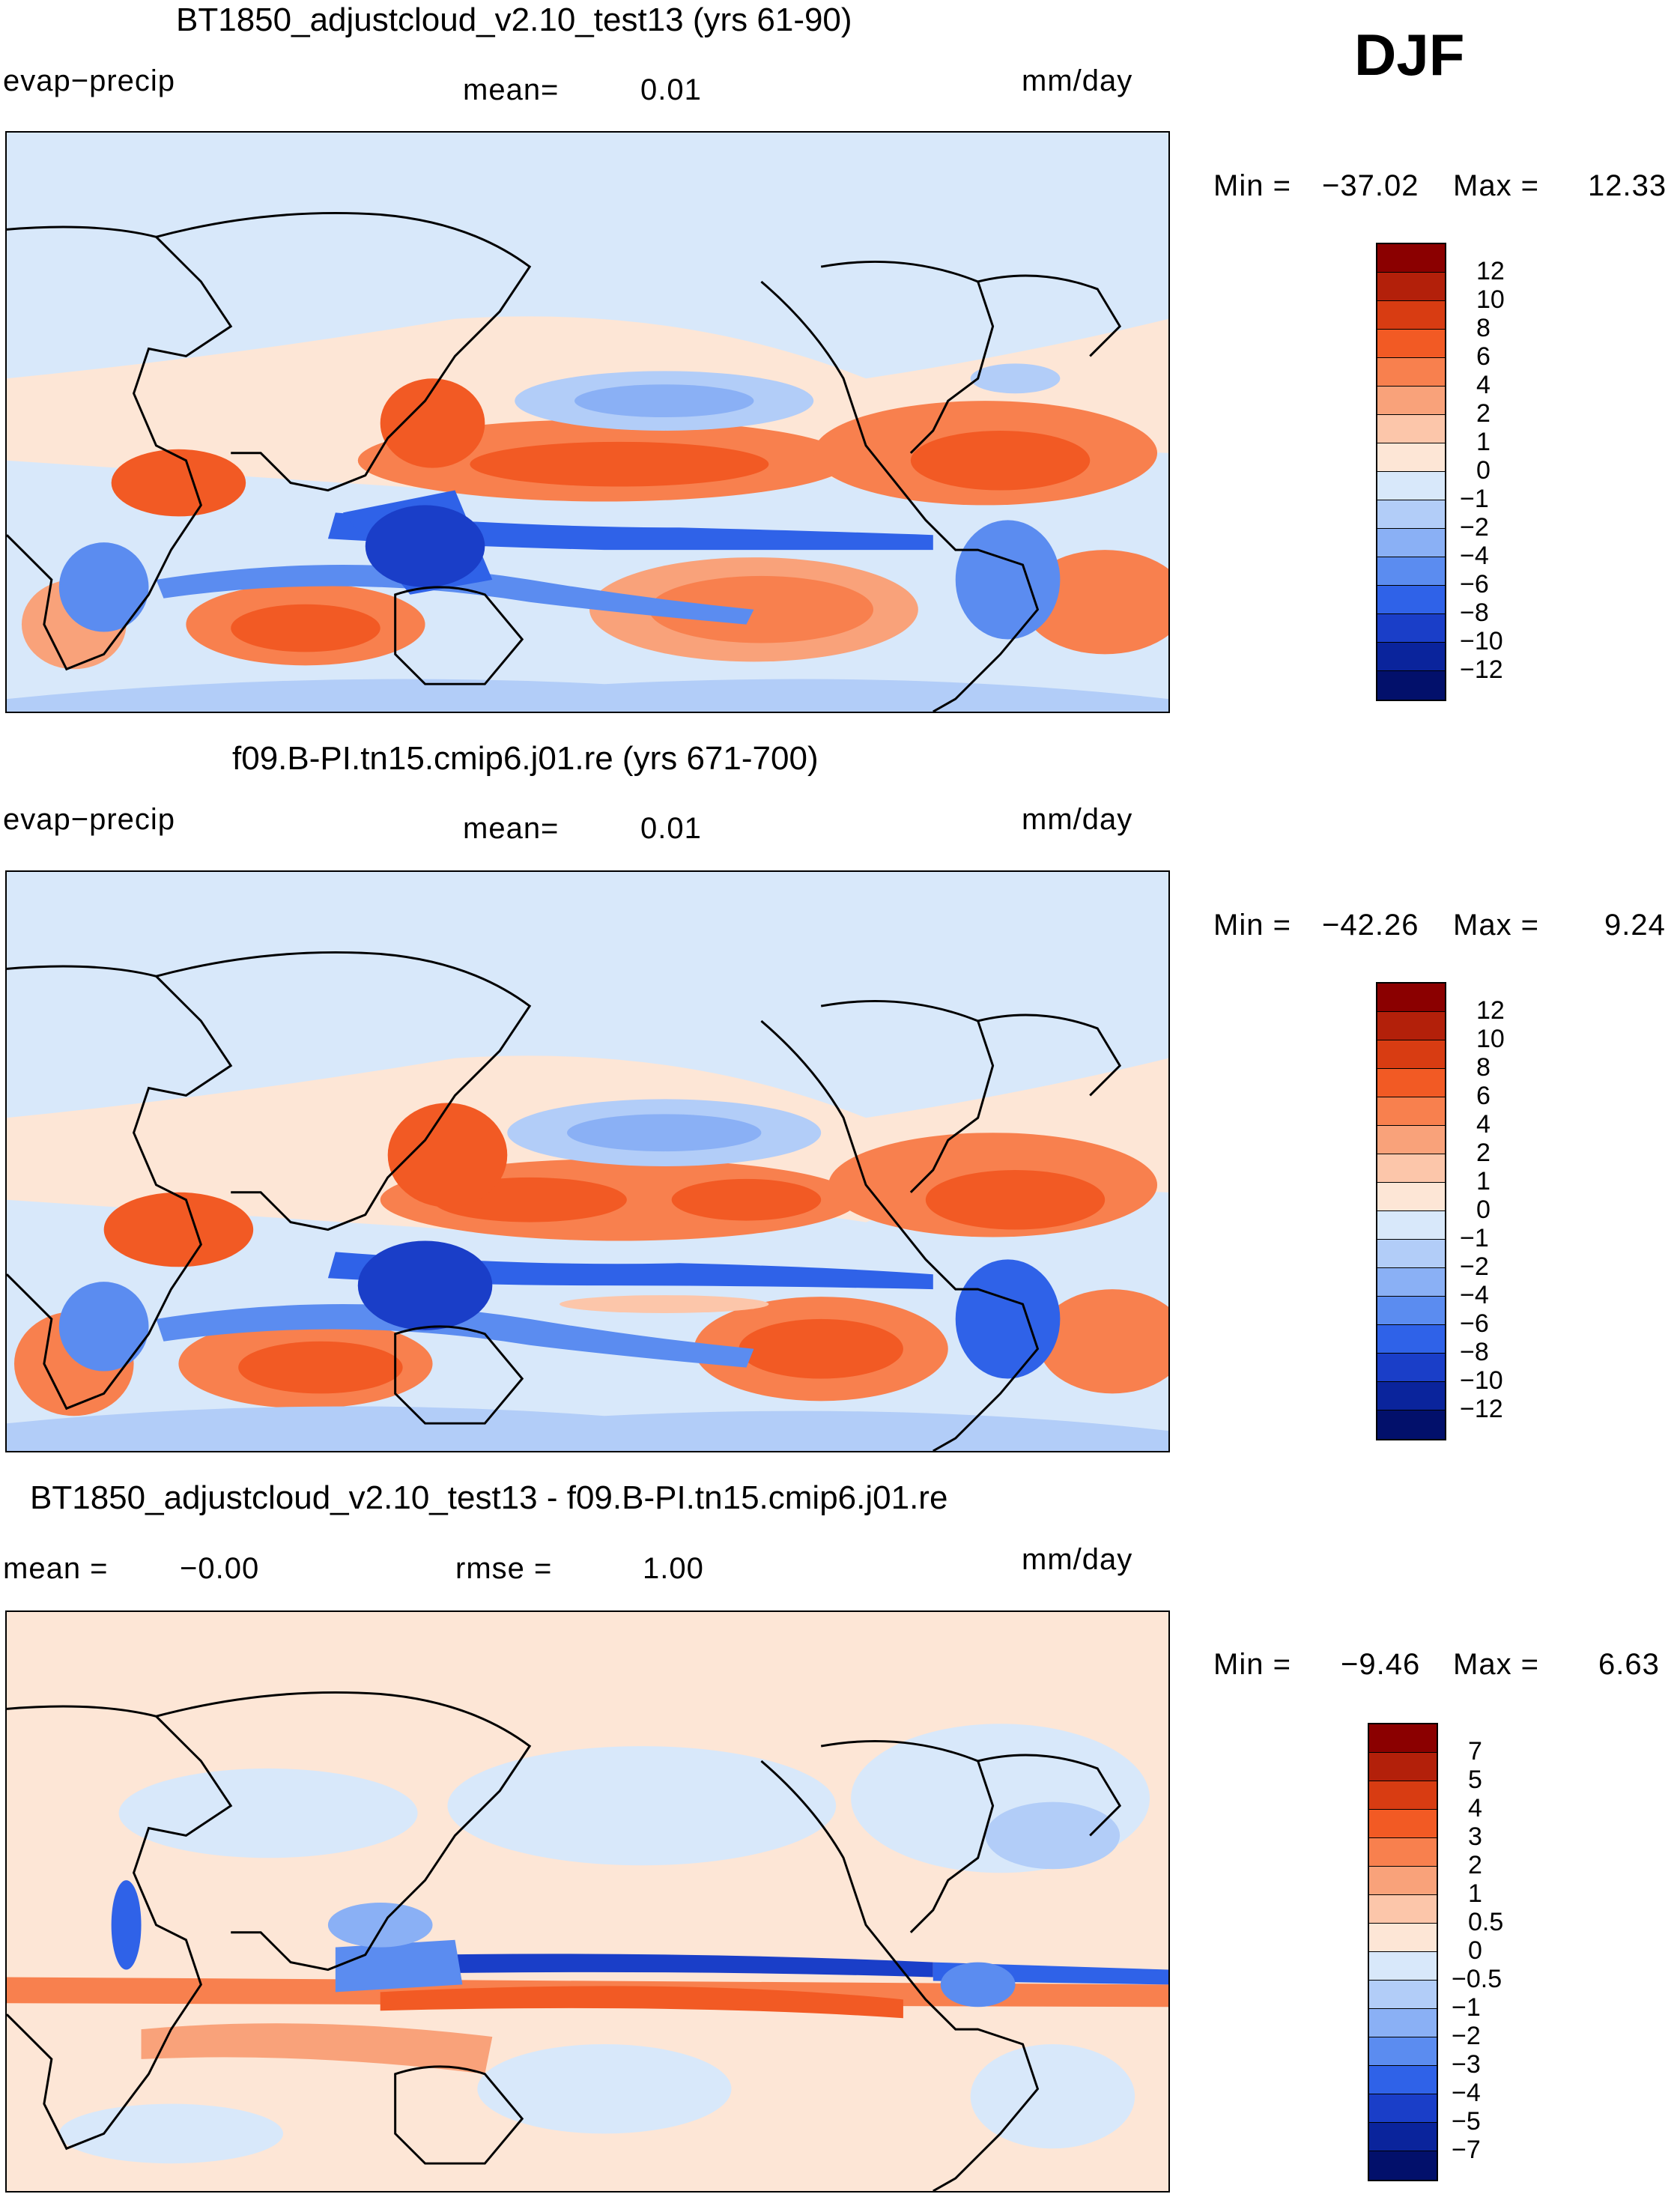  Describe the element at coordinates (1409, 55) in the screenshot. I see `season-label: DJF` at that location.